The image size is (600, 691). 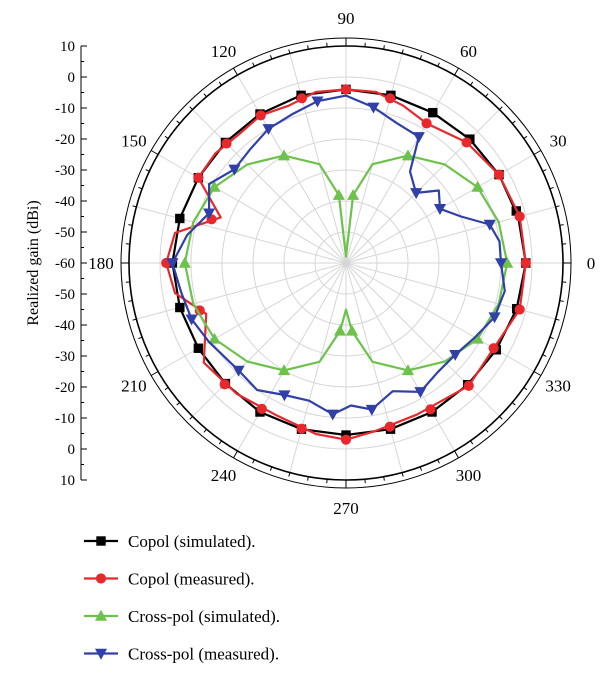 What do you see at coordinates (134, 141) in the screenshot?
I see `angle-tick-label: 150` at bounding box center [134, 141].